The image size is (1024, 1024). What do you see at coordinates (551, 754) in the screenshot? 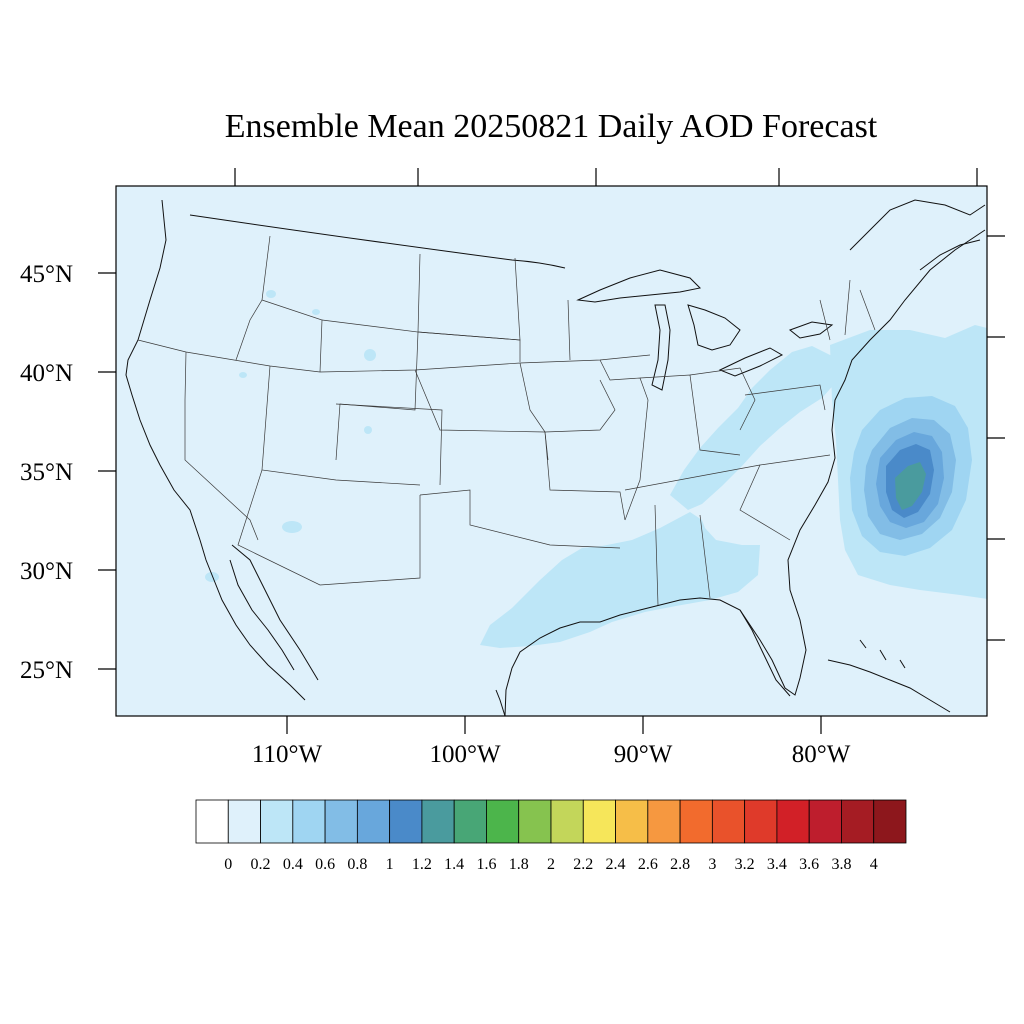
I see `lon-labels: 110°W 100°W 90°W 80°W` at bounding box center [551, 754].